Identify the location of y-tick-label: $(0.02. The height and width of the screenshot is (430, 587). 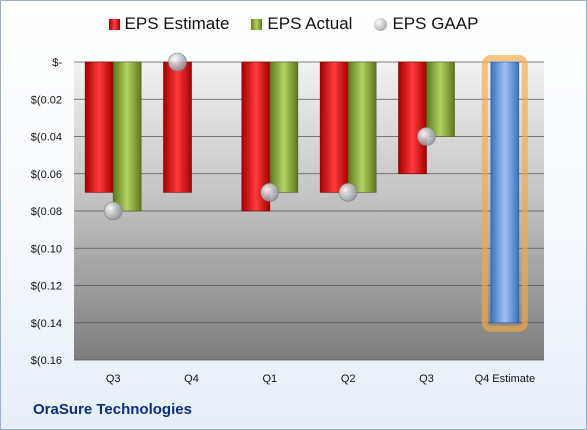
(46, 100).